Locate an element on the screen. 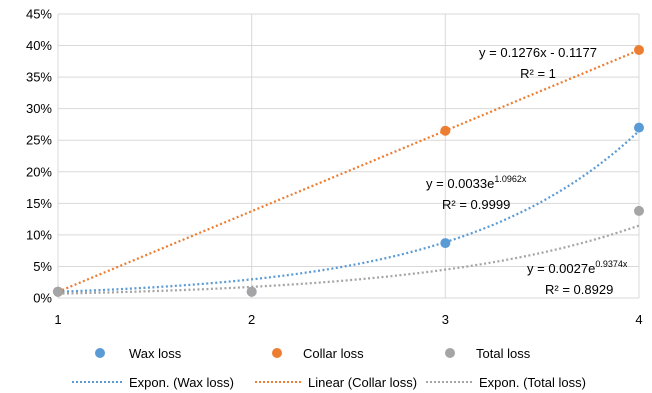 Image resolution: width=652 pixels, height=393 pixels. y-tick-label: 45% is located at coordinates (39, 14).